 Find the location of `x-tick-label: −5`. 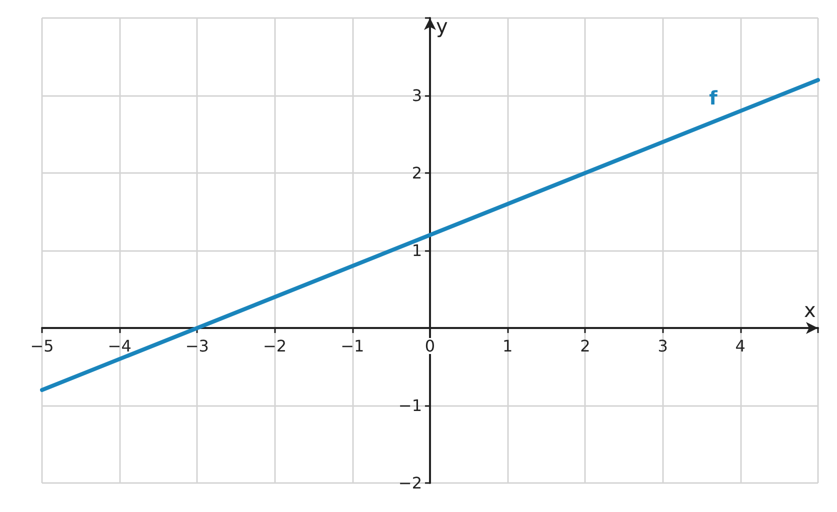

x-tick-label: −5 is located at coordinates (42, 346).